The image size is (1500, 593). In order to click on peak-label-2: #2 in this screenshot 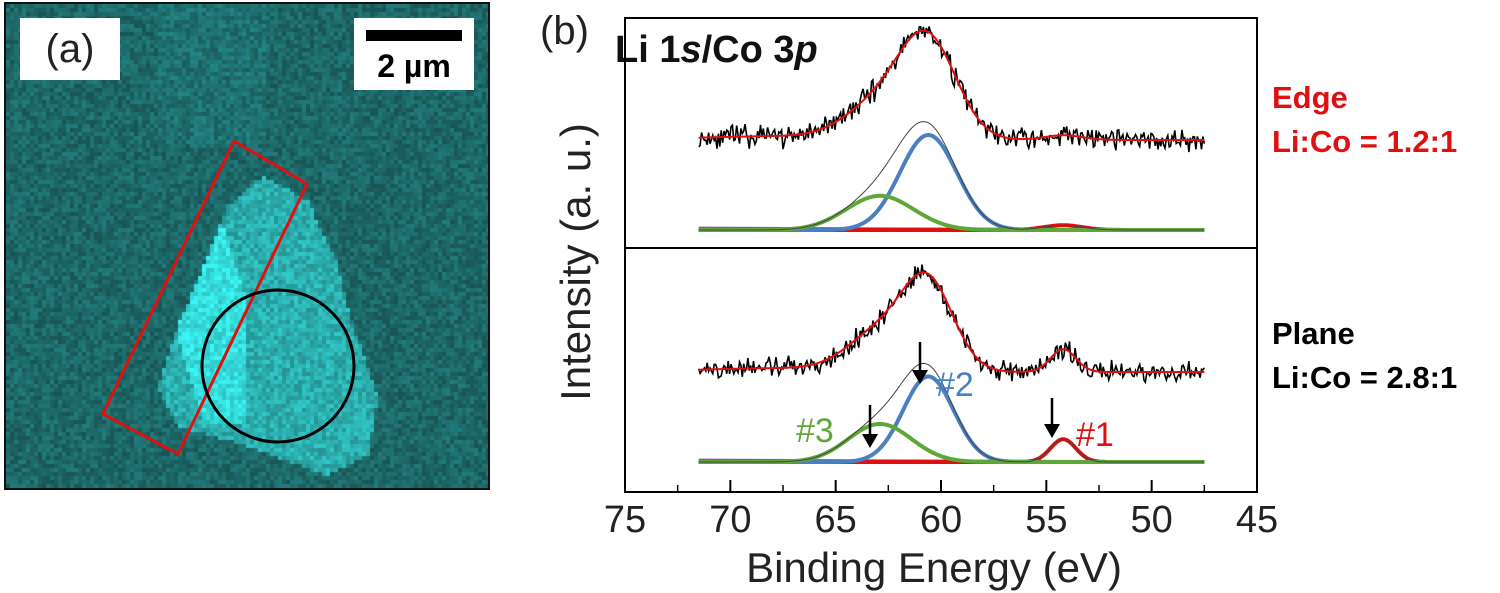, I will do `click(955, 385)`.